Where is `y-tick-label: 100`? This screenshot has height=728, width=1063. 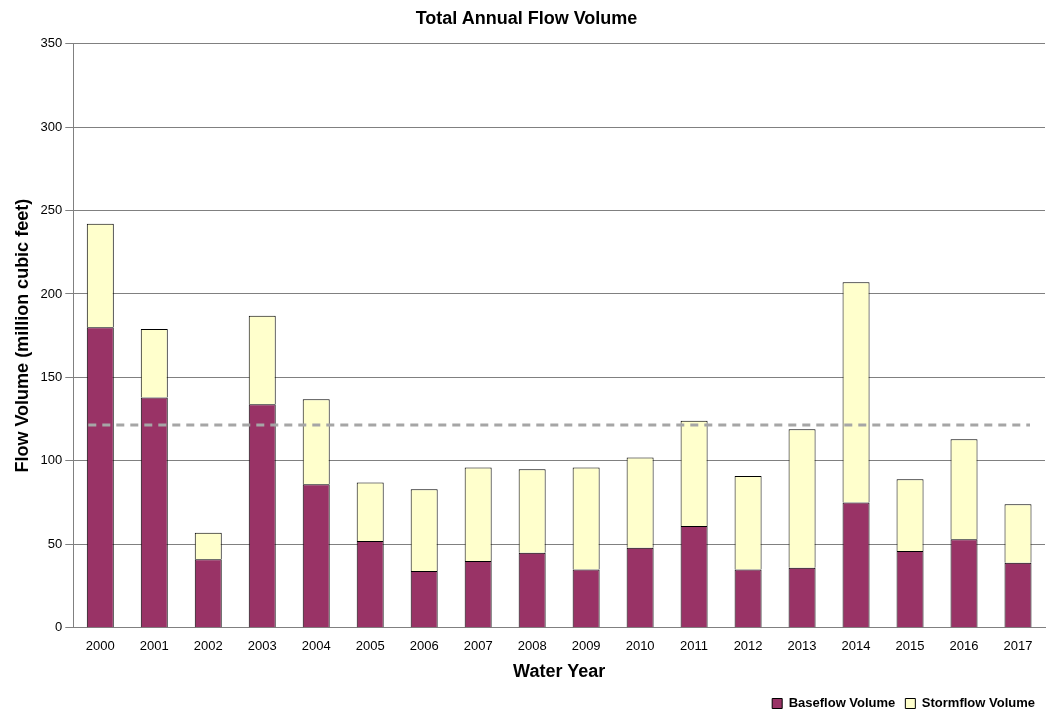
y-tick-label: 100 is located at coordinates (51, 460).